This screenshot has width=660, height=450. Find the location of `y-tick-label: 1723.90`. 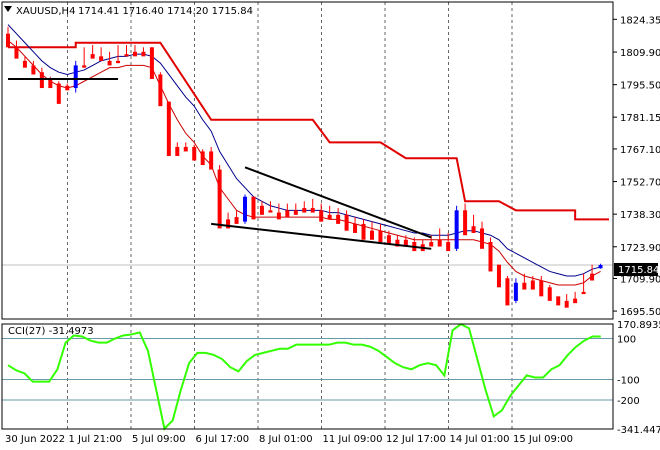

y-tick-label: 1723.90 is located at coordinates (640, 248).